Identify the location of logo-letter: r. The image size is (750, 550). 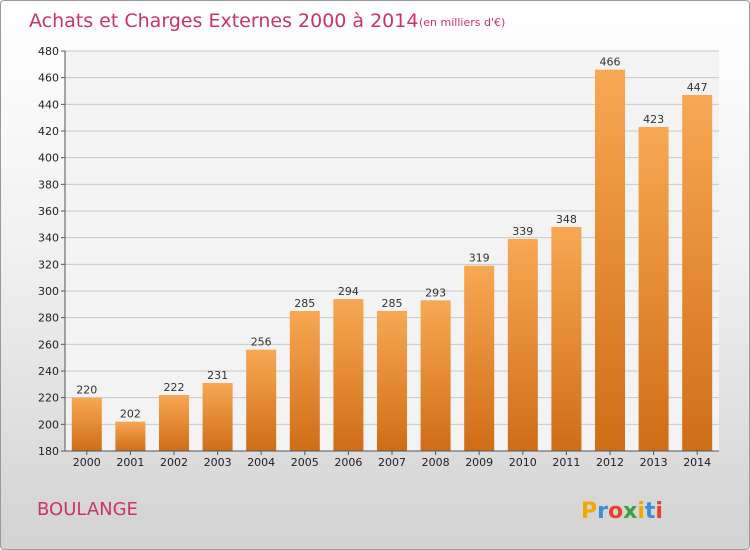
(602, 511).